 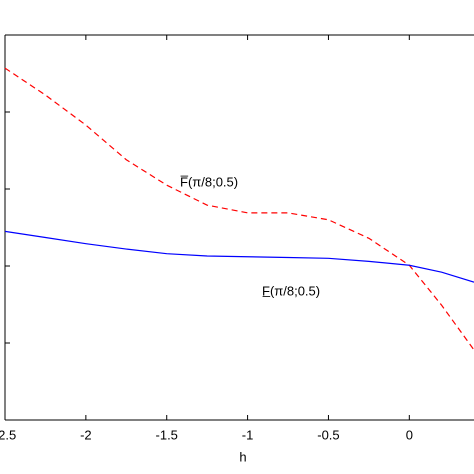 I want to click on x-tick-label: -2.5, so click(x=8, y=434).